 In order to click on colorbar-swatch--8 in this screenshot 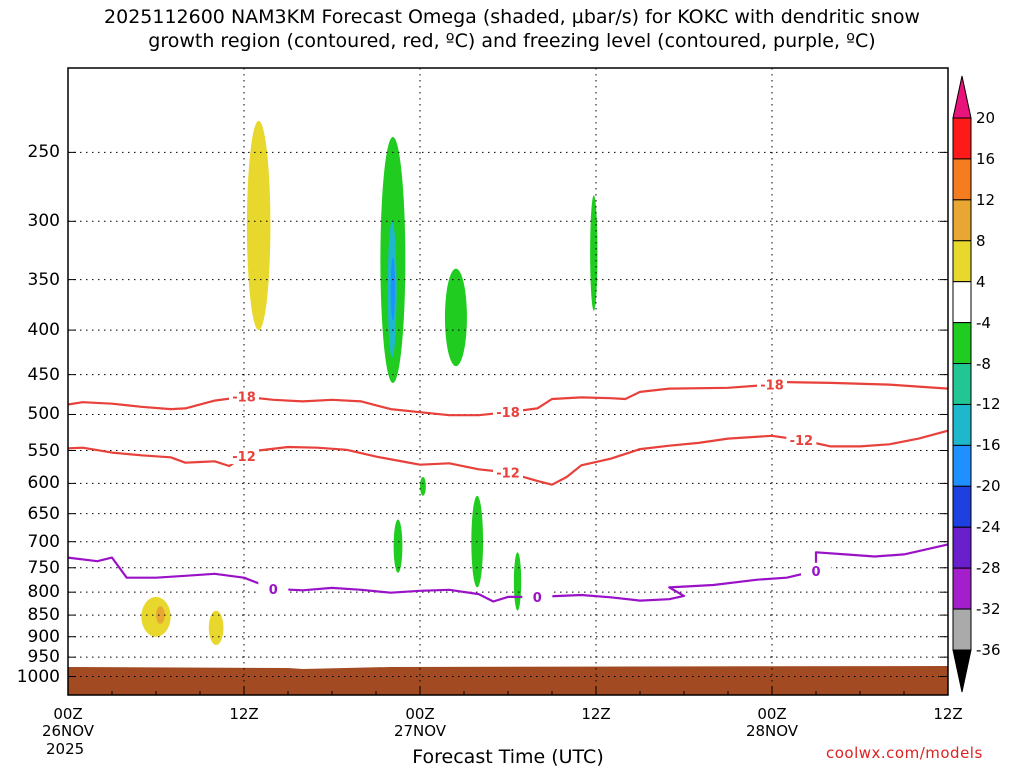, I will do `click(962, 384)`.